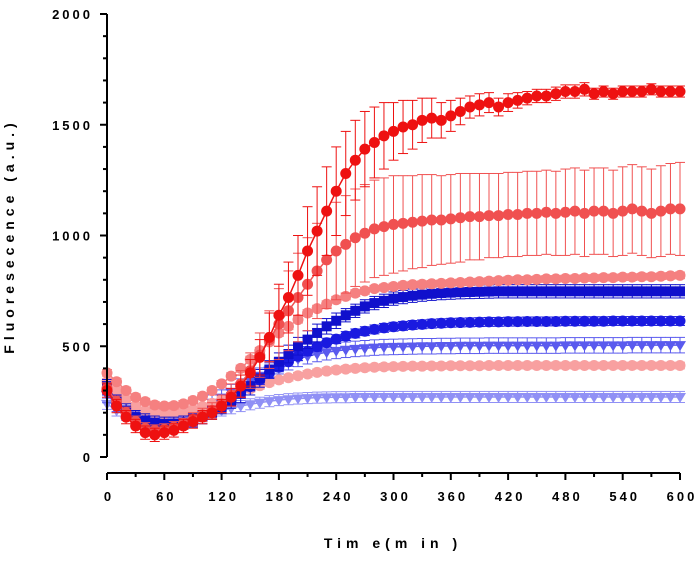  What do you see at coordinates (624, 496) in the screenshot?
I see `x-tick-label: 540` at bounding box center [624, 496].